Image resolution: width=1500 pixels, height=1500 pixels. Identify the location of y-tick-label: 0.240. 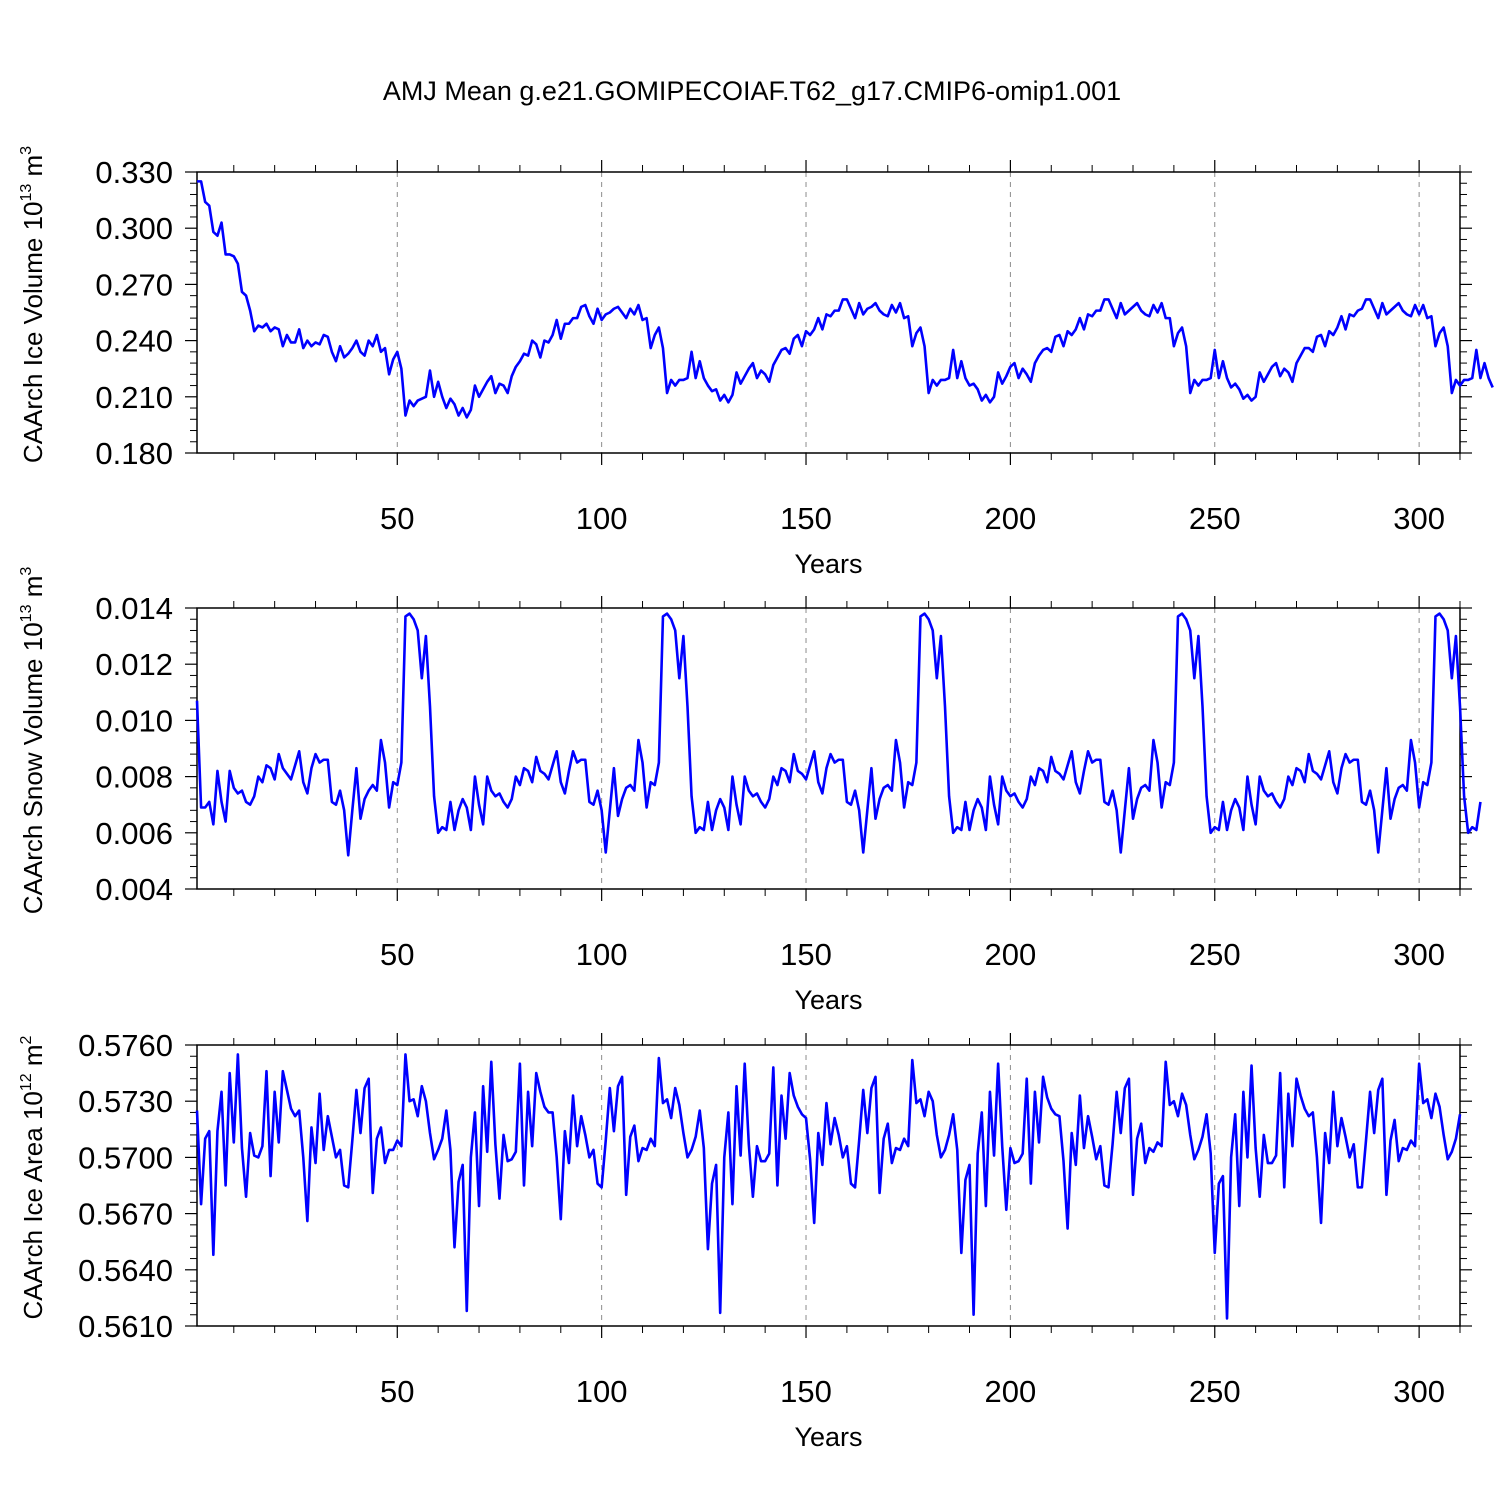
(134, 341).